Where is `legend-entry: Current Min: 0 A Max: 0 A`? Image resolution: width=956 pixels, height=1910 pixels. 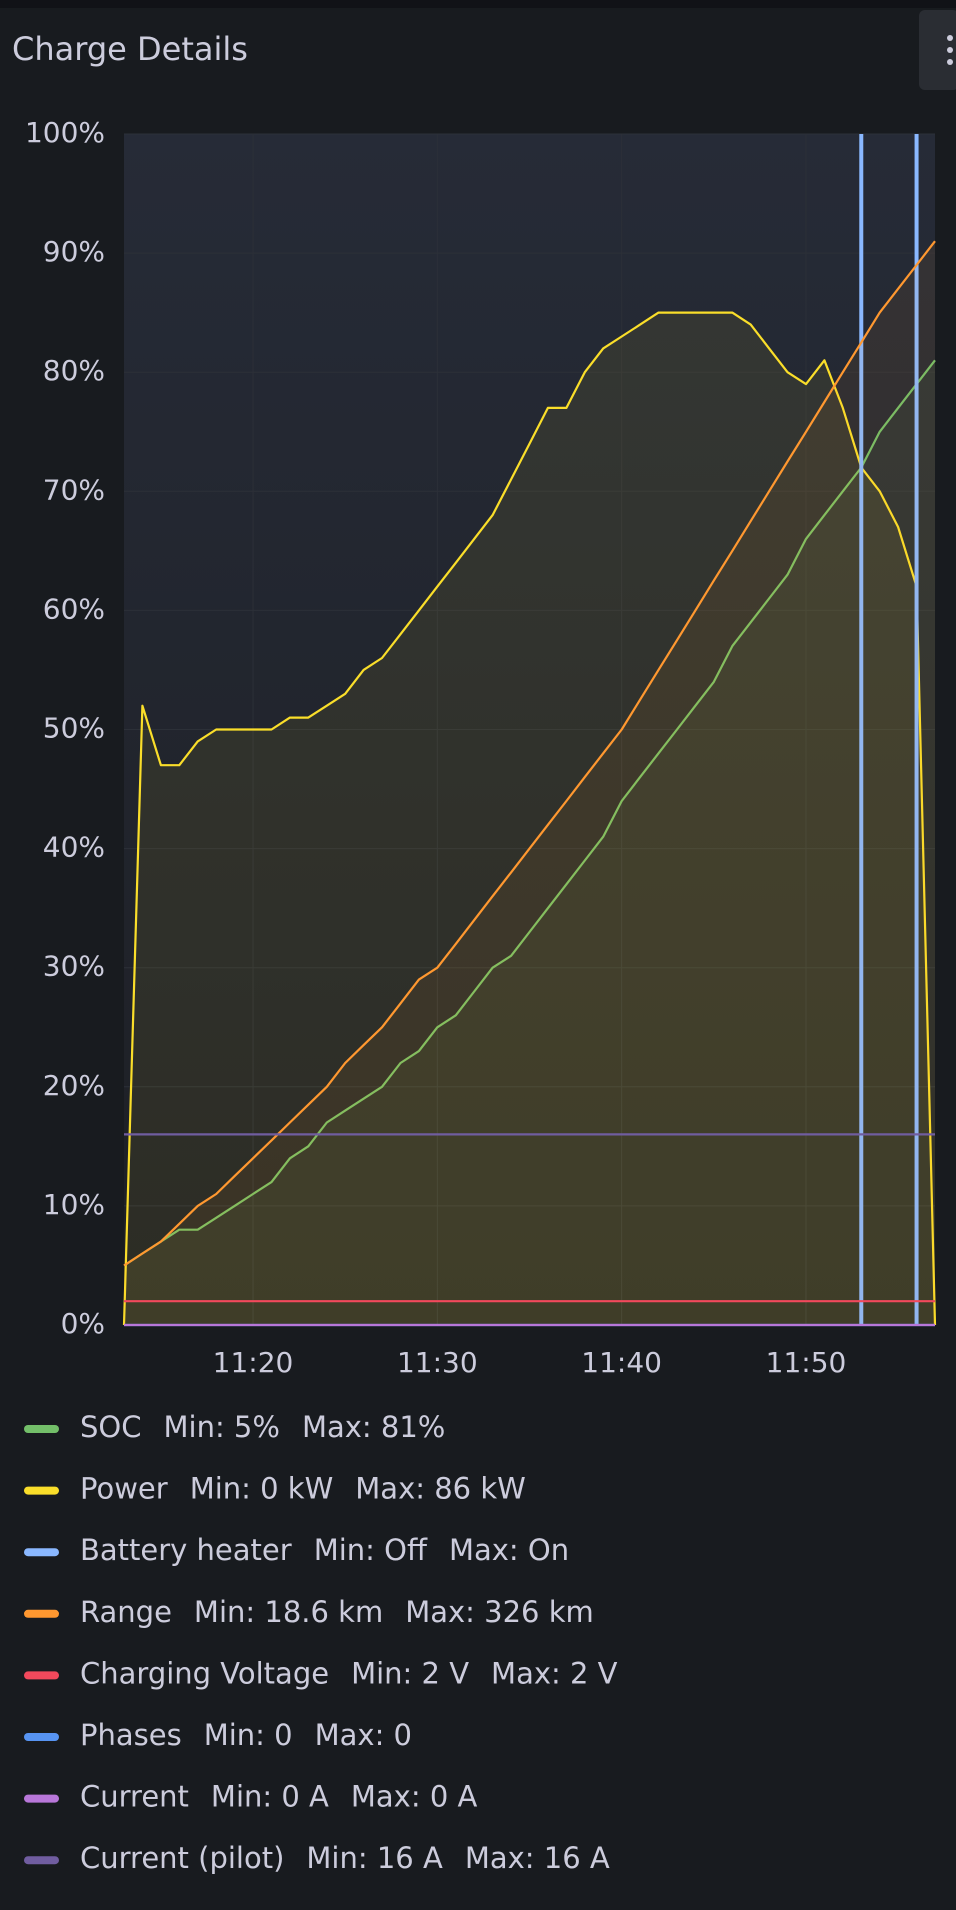
legend-entry: Current Min: 0 A Max: 0 A is located at coordinates (279, 1797).